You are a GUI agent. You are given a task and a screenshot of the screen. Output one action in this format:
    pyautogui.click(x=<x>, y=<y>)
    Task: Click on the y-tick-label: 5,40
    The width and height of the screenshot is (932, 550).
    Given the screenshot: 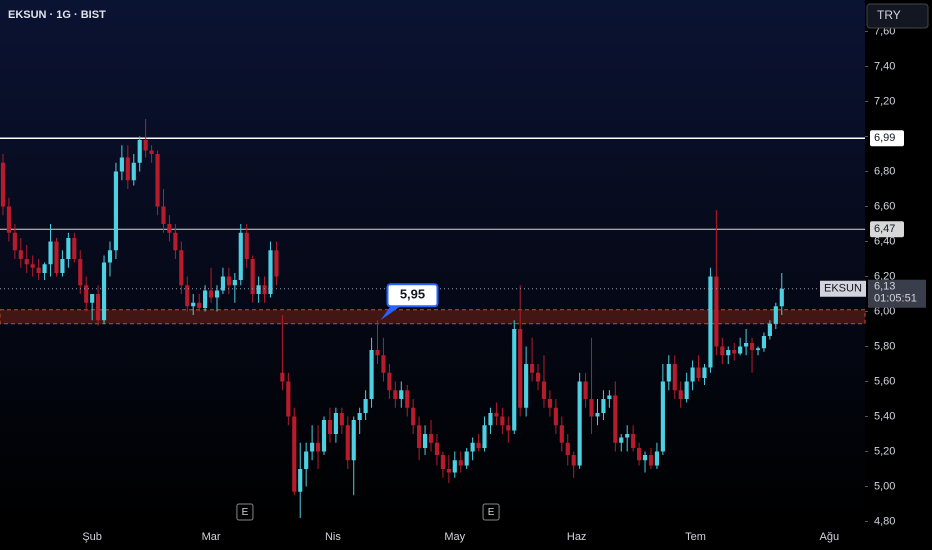 What is the action you would take?
    pyautogui.click(x=884, y=416)
    